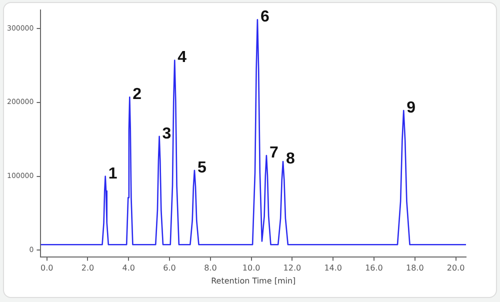 The height and width of the screenshot is (302, 500). I want to click on annotation: 2, so click(137, 95).